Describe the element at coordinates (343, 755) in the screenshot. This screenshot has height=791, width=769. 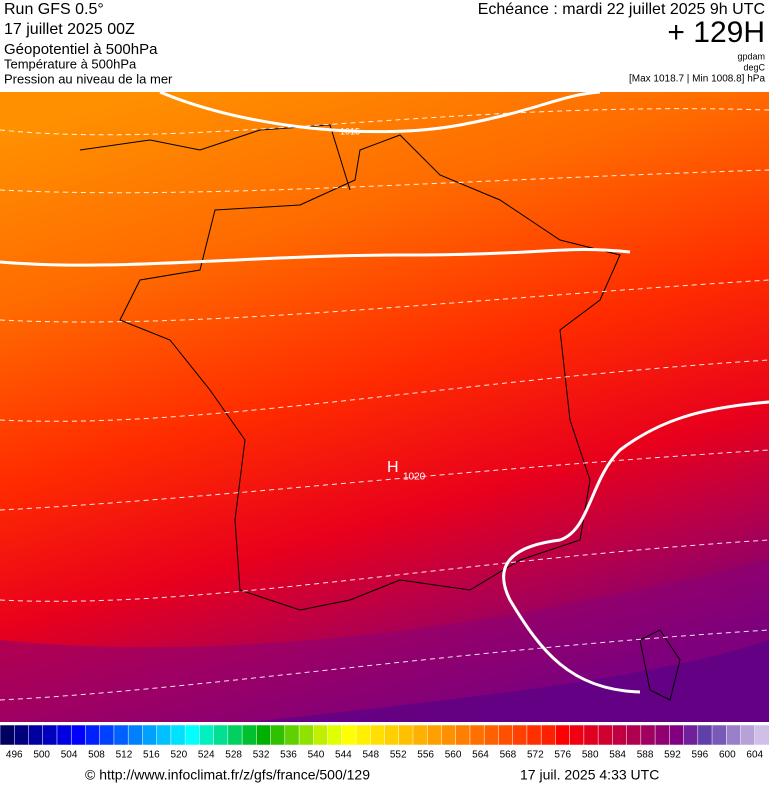
I see `colorbar-label: 544` at that location.